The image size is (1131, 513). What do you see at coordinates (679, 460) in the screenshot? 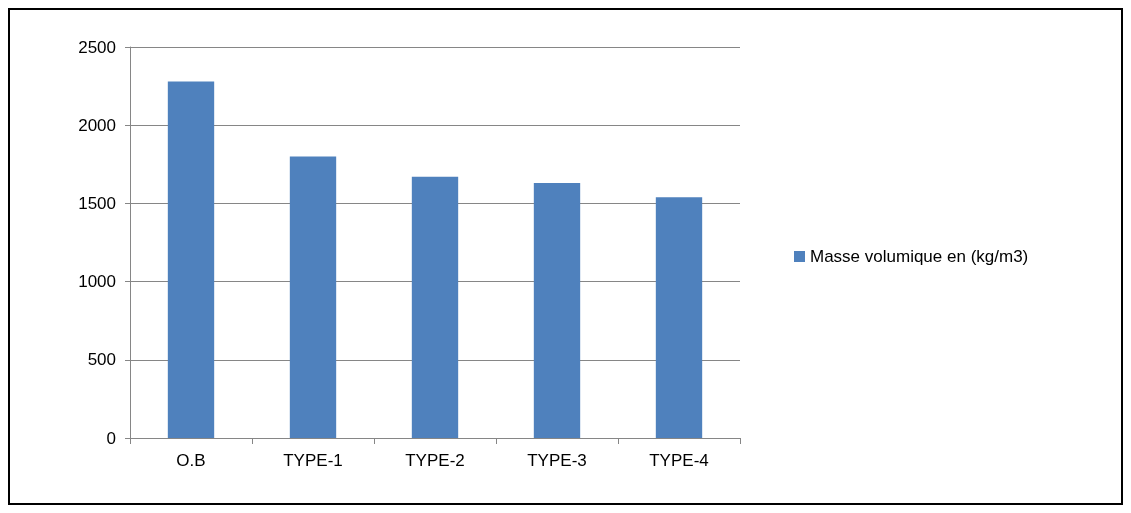
I see `x-tick-label: TYPE-4` at bounding box center [679, 460].